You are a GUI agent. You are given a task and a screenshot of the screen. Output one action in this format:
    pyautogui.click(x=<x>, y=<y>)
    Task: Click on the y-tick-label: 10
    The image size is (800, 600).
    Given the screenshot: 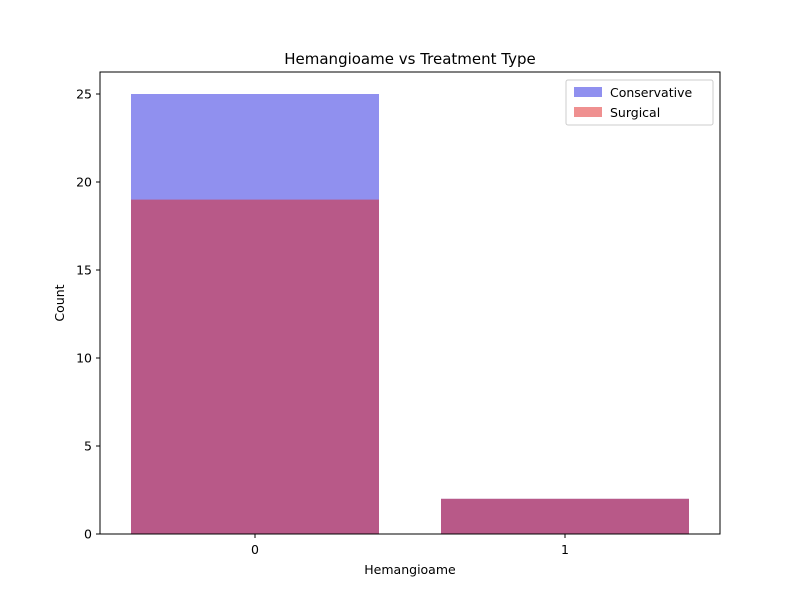 What is the action you would take?
    pyautogui.click(x=84, y=358)
    